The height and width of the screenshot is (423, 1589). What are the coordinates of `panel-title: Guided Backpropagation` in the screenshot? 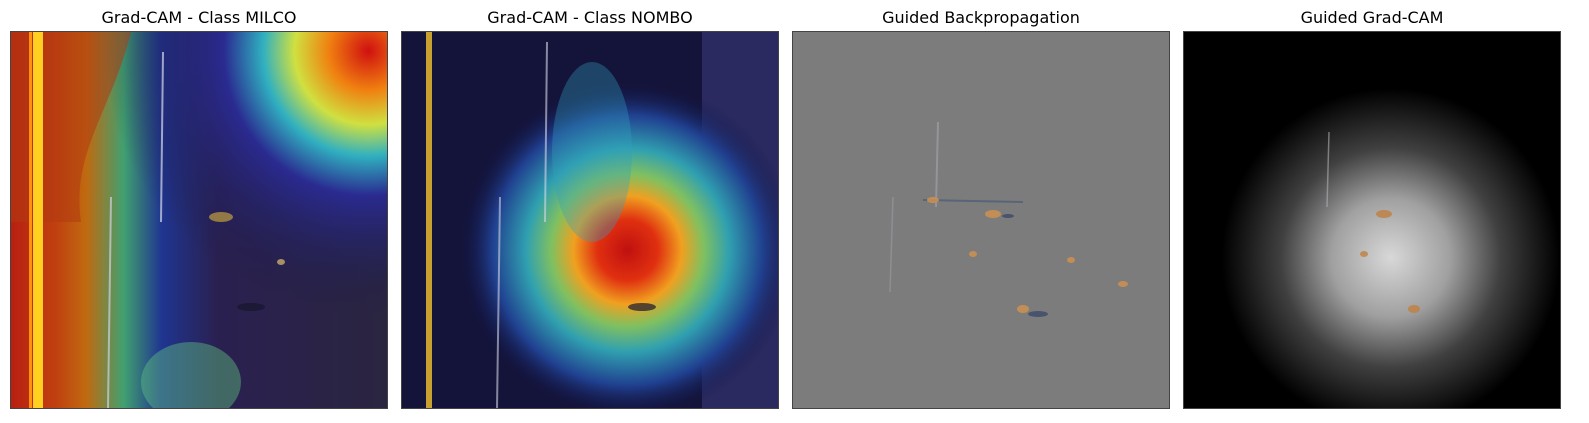 It's located at (981, 17).